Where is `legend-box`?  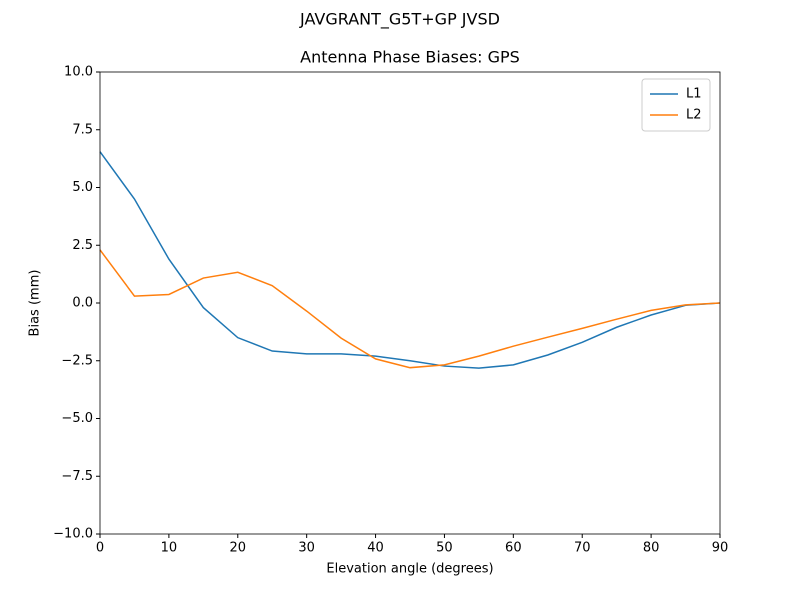
legend-box is located at coordinates (676, 105).